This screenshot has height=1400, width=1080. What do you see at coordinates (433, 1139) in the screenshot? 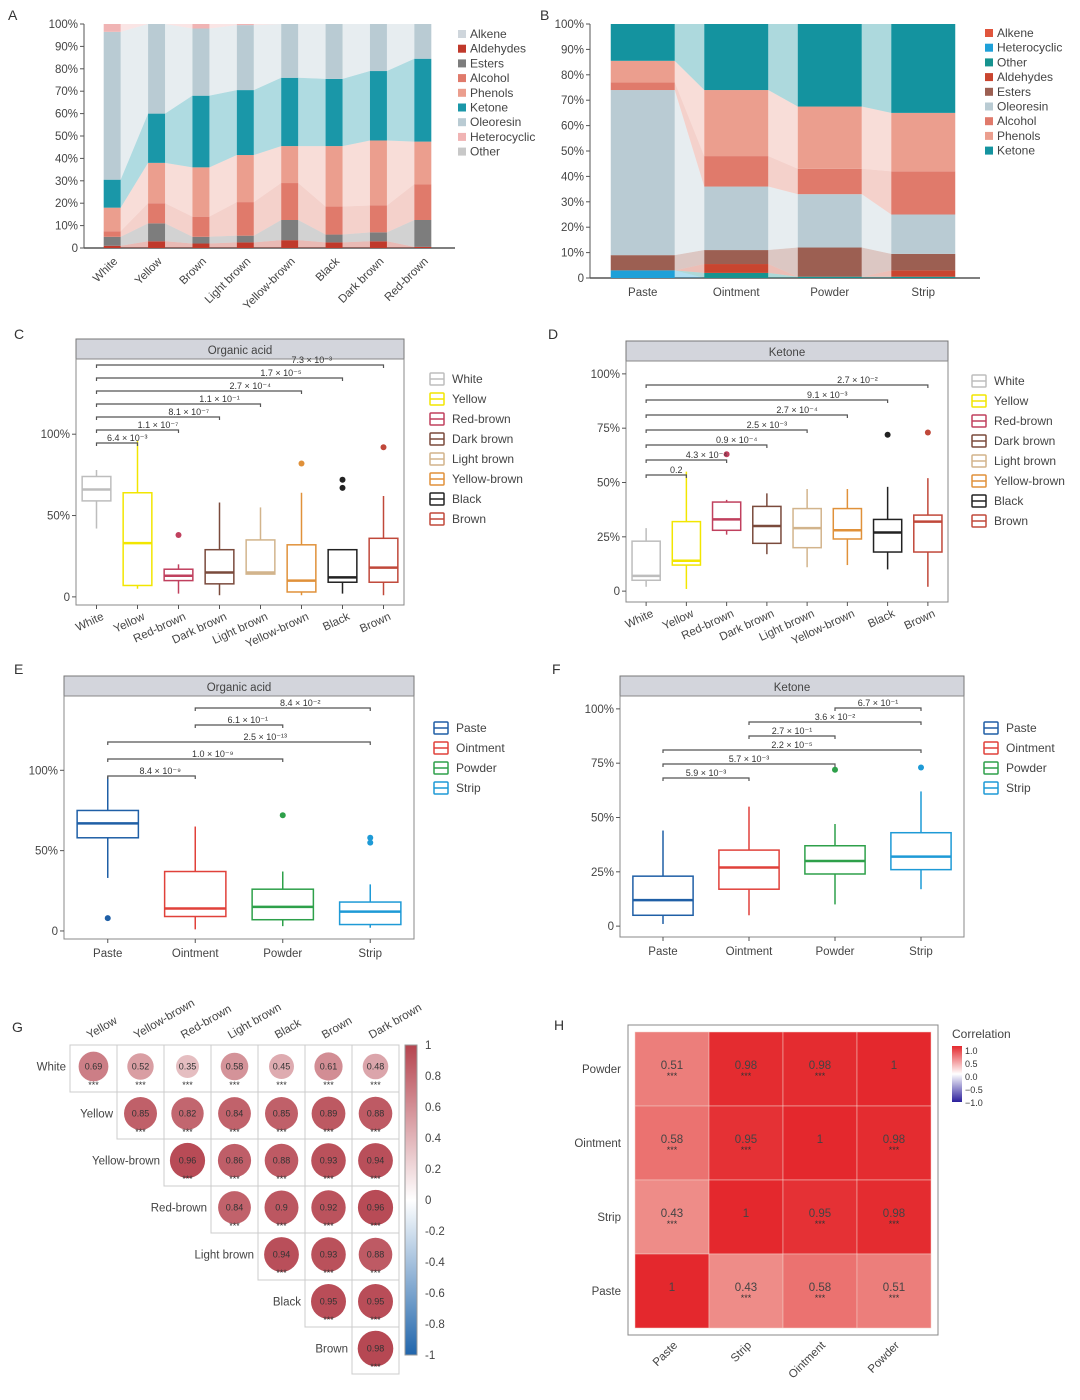
I see `colorbar-tick-label: 0.4` at bounding box center [433, 1139].